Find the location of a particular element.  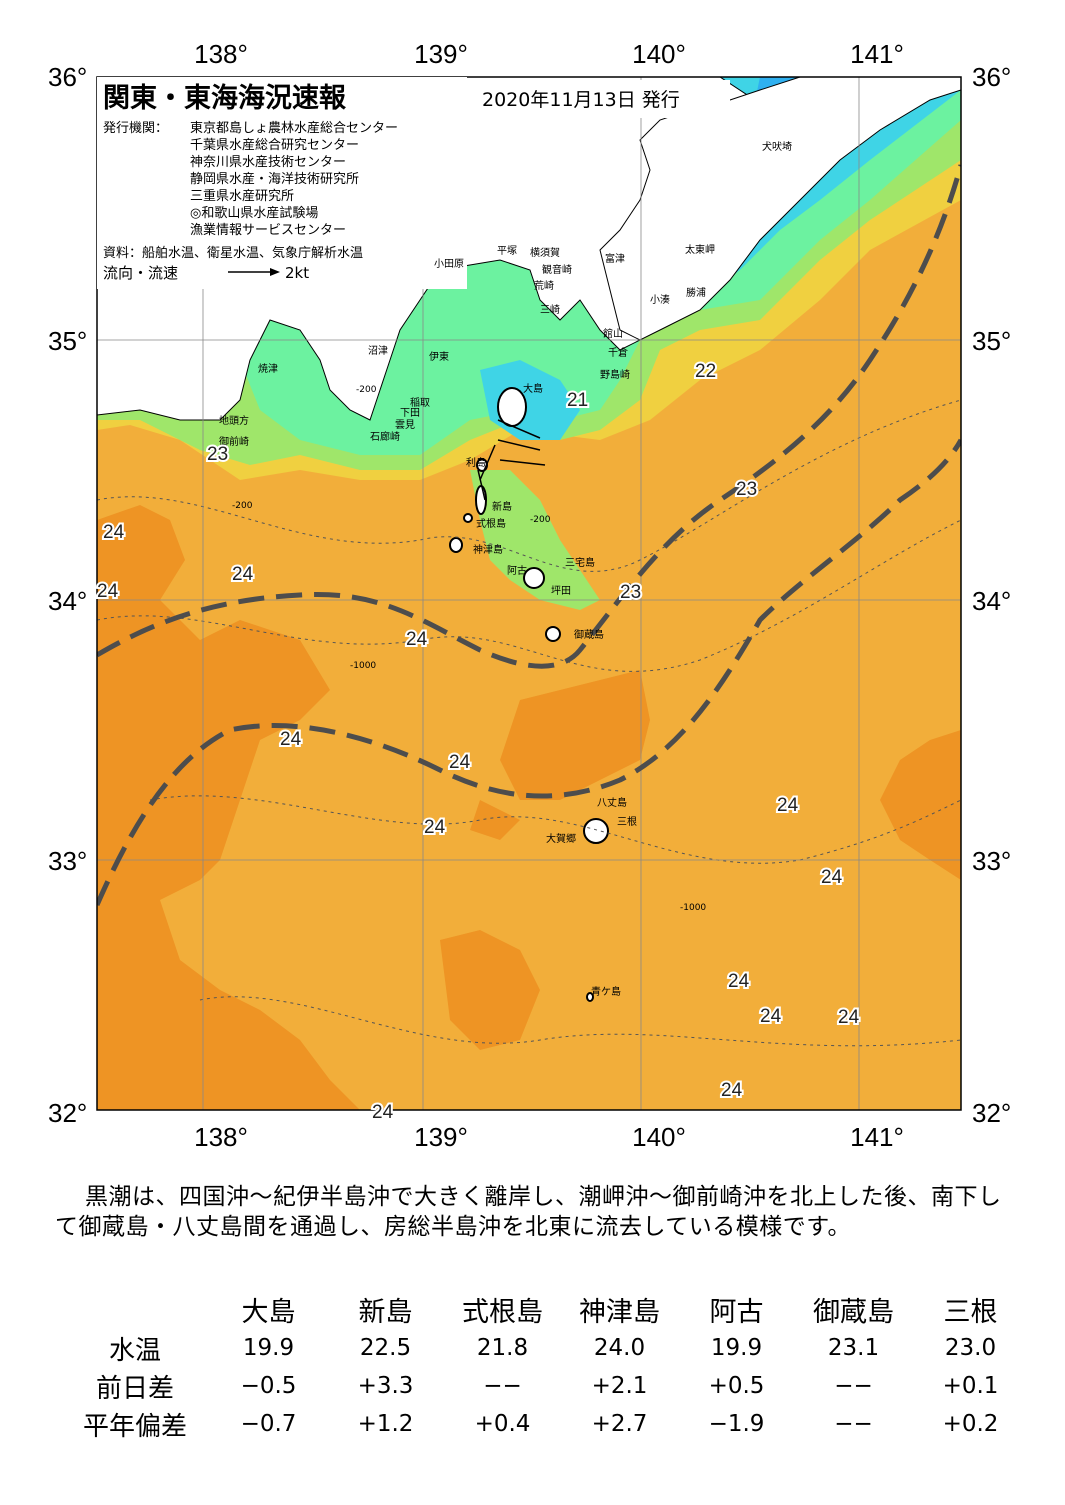

place-name-label: 三崎 is located at coordinates (550, 309).